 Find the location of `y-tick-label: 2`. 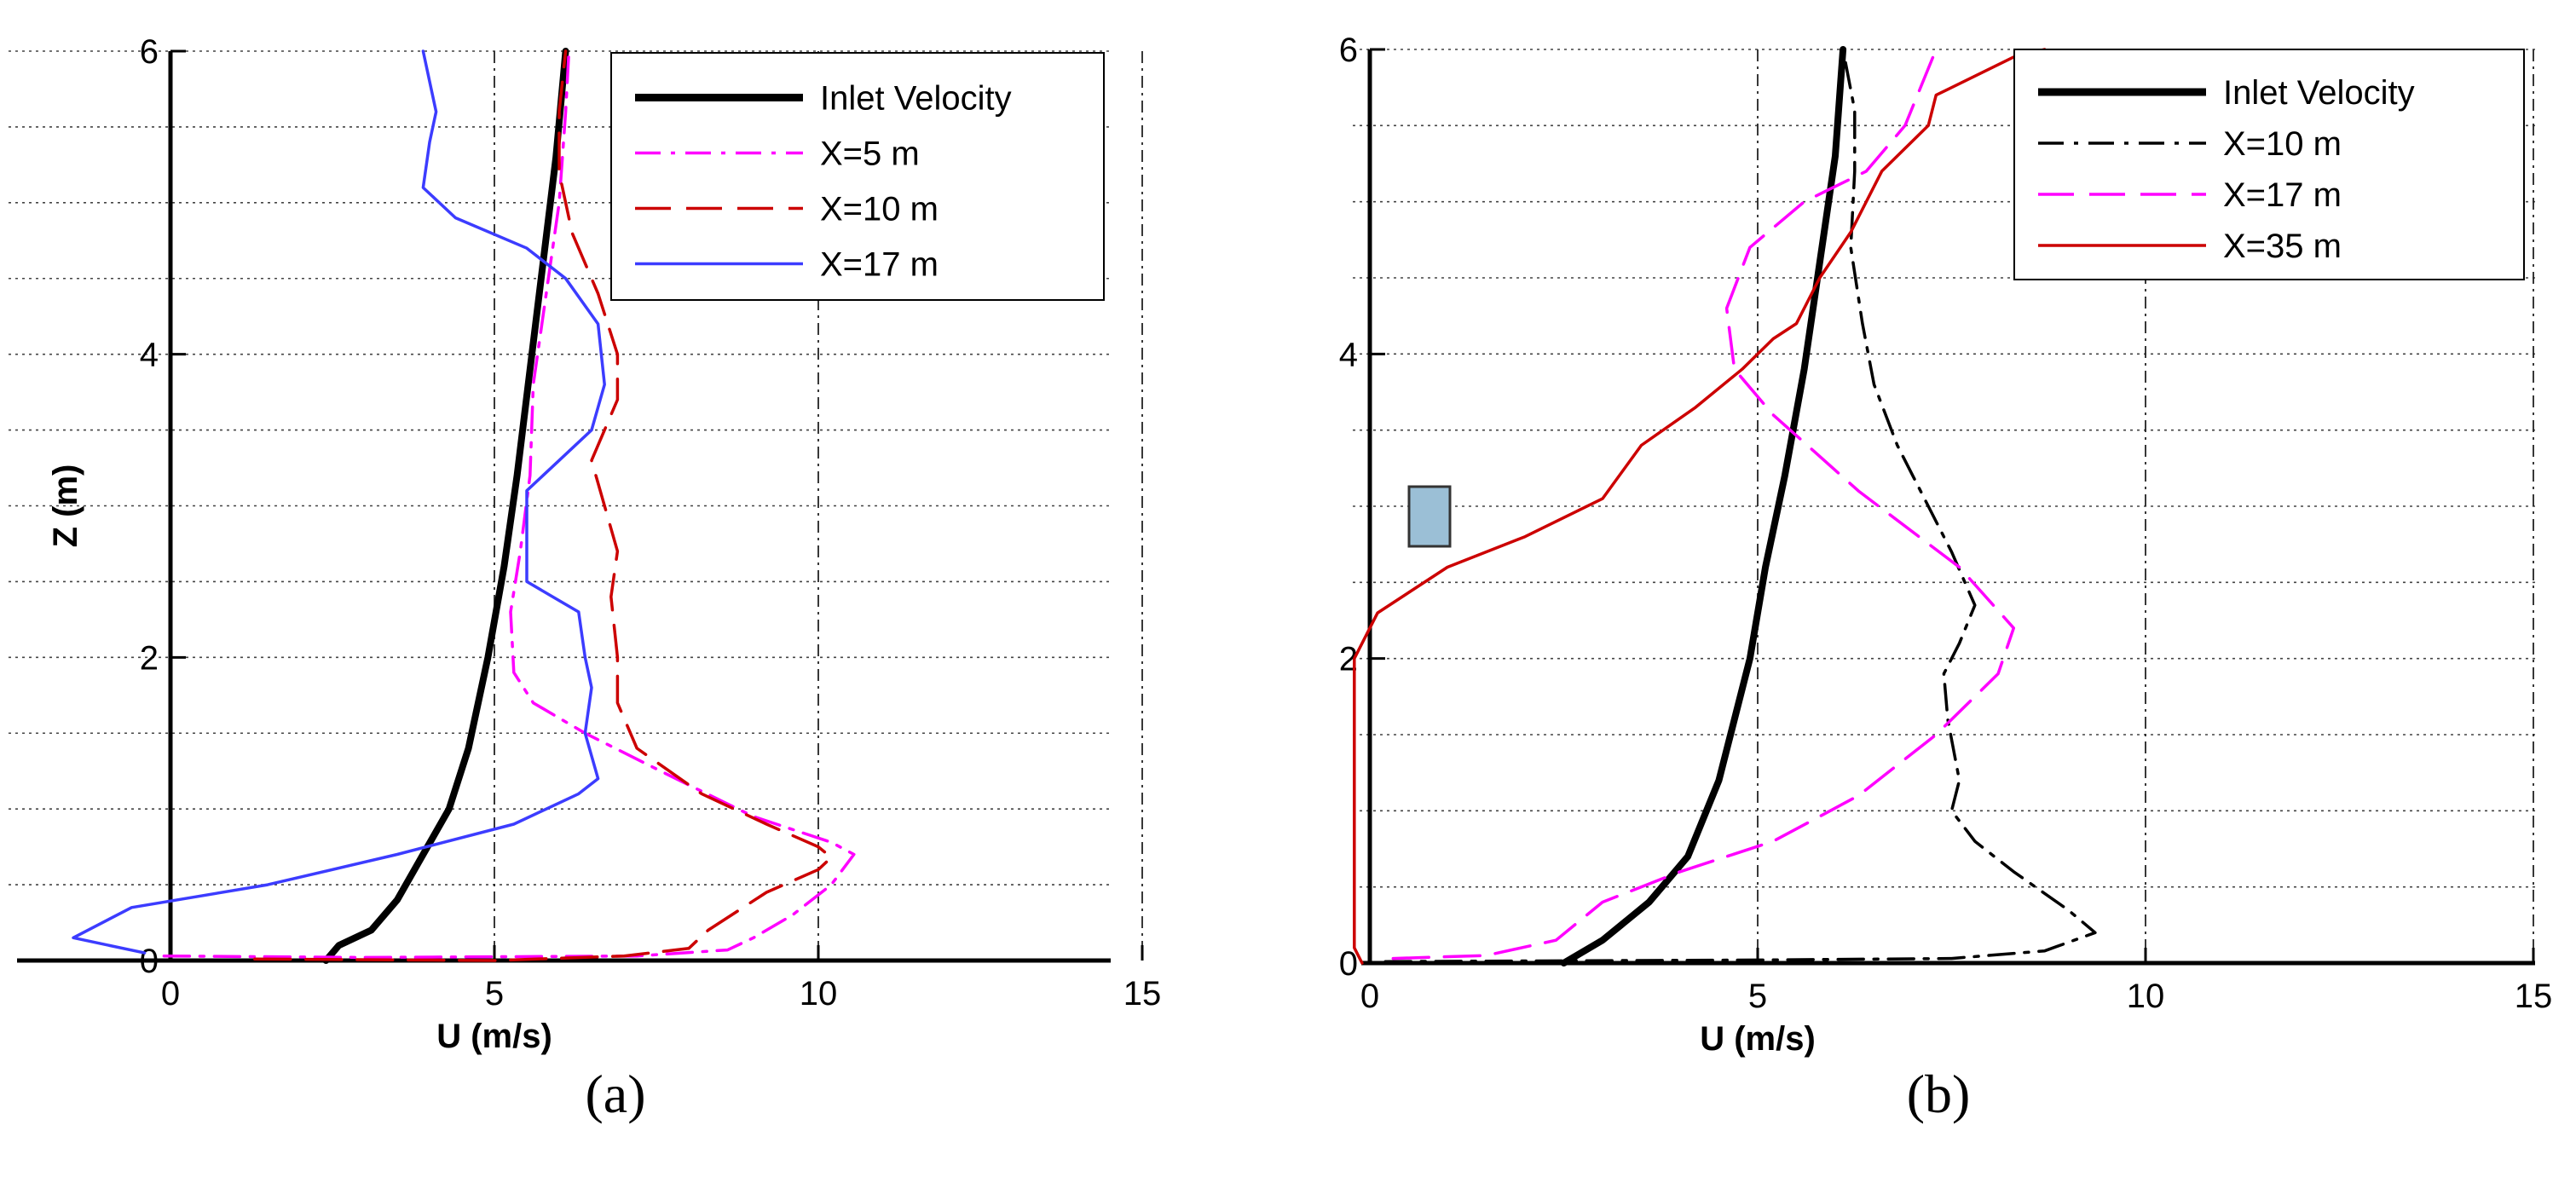

y-tick-label: 2 is located at coordinates (149, 658).